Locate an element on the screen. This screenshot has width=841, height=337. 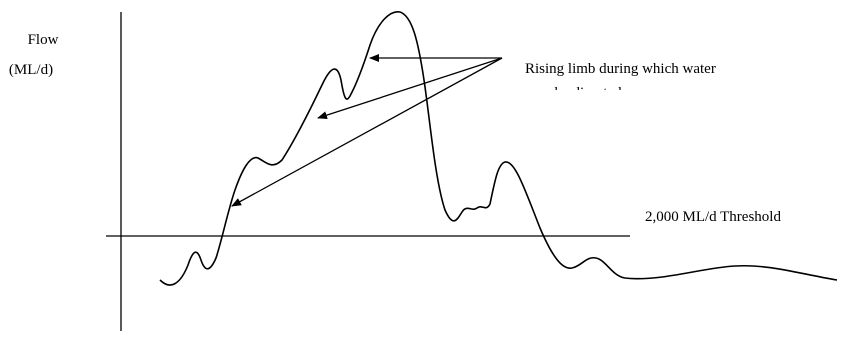
annotation-line2: may be diverted is located at coordinates (573, 93).